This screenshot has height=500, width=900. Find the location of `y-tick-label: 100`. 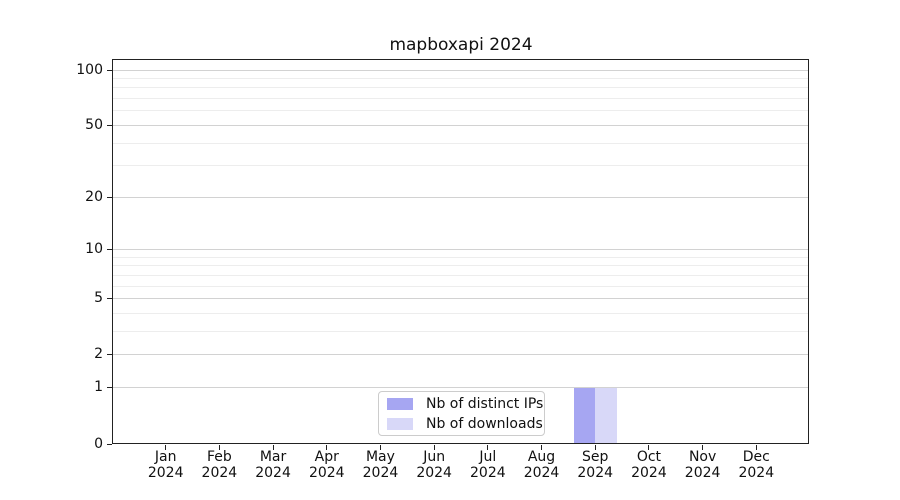

y-tick-label: 100 is located at coordinates (89, 69).